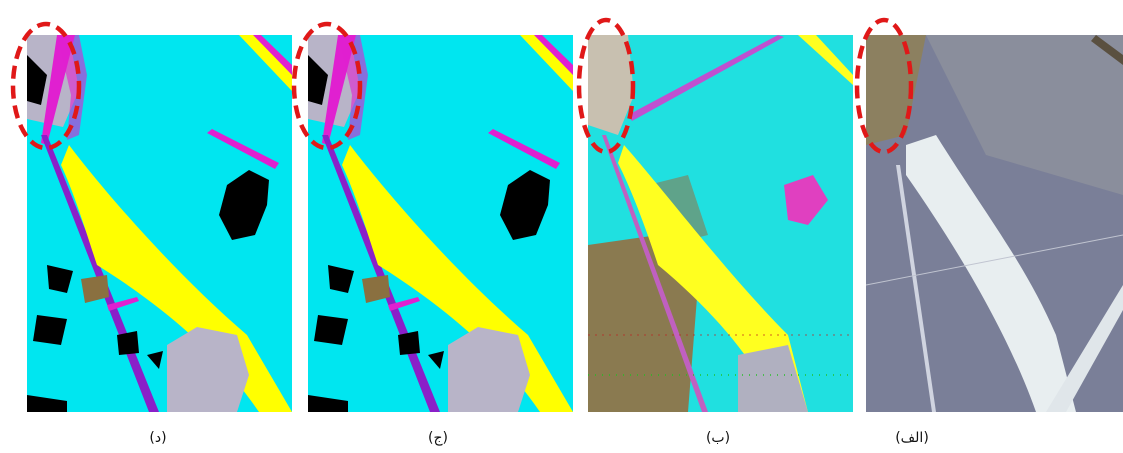 The height and width of the screenshot is (453, 1123). Describe the element at coordinates (438, 438) in the screenshot. I see `panel-label: (ج)` at that location.